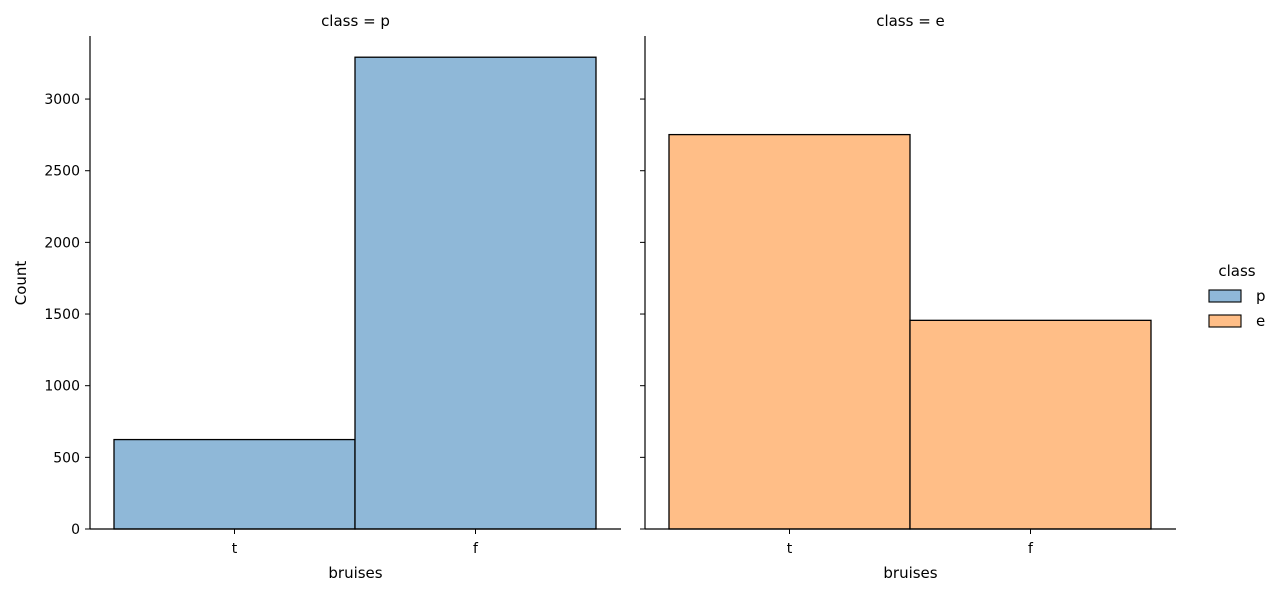 The image size is (1280, 593). Describe the element at coordinates (62, 315) in the screenshot. I see `y-tick-label: 1500` at that location.